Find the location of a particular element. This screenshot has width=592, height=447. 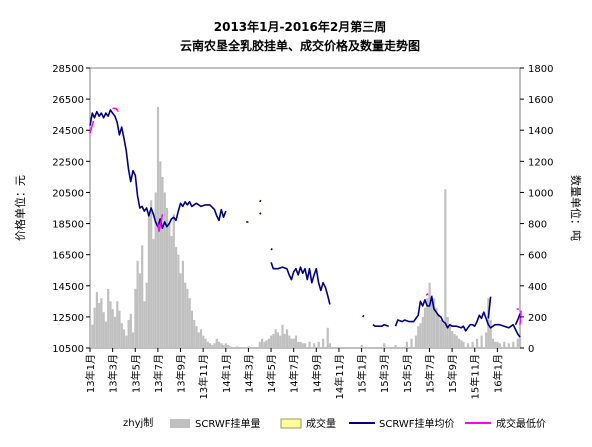

x-tick-label: 15年9月 is located at coordinates (452, 373).